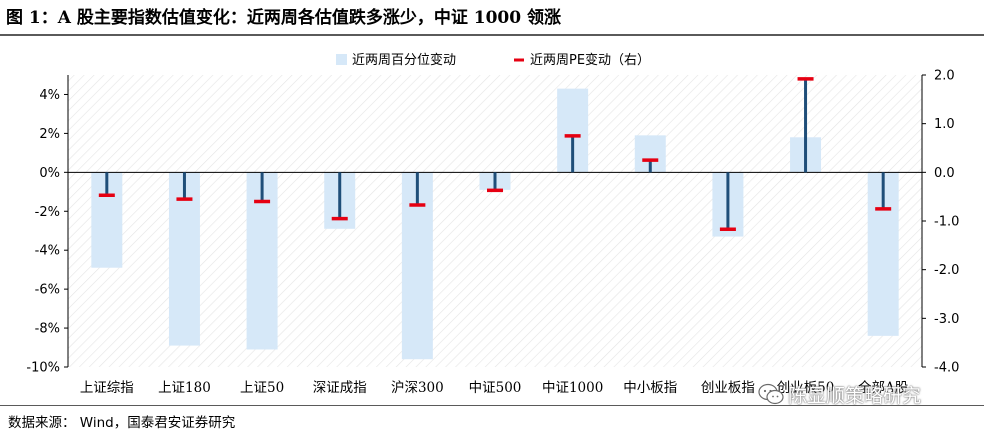  What do you see at coordinates (49, 134) in the screenshot?
I see `left-tick-label-1: 2%` at bounding box center [49, 134].